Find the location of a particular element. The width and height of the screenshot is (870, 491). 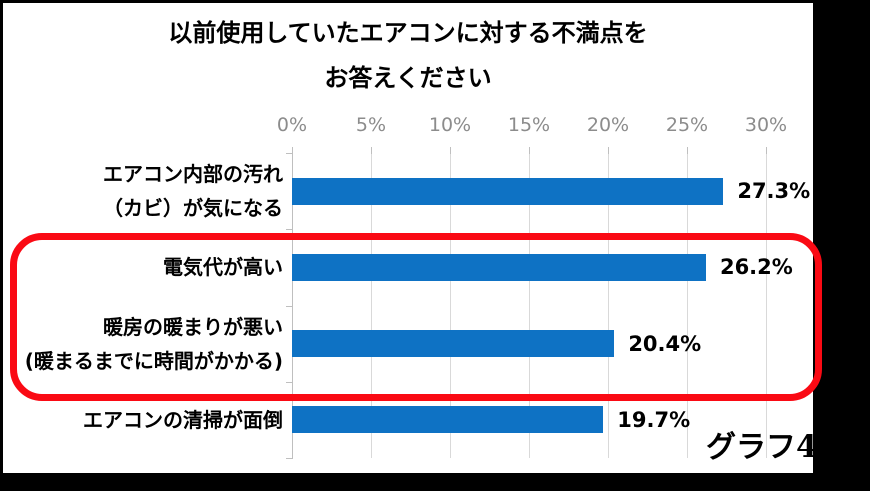

bar-エアコン内部の汚れ（カビ）が気になる is located at coordinates (508, 191).